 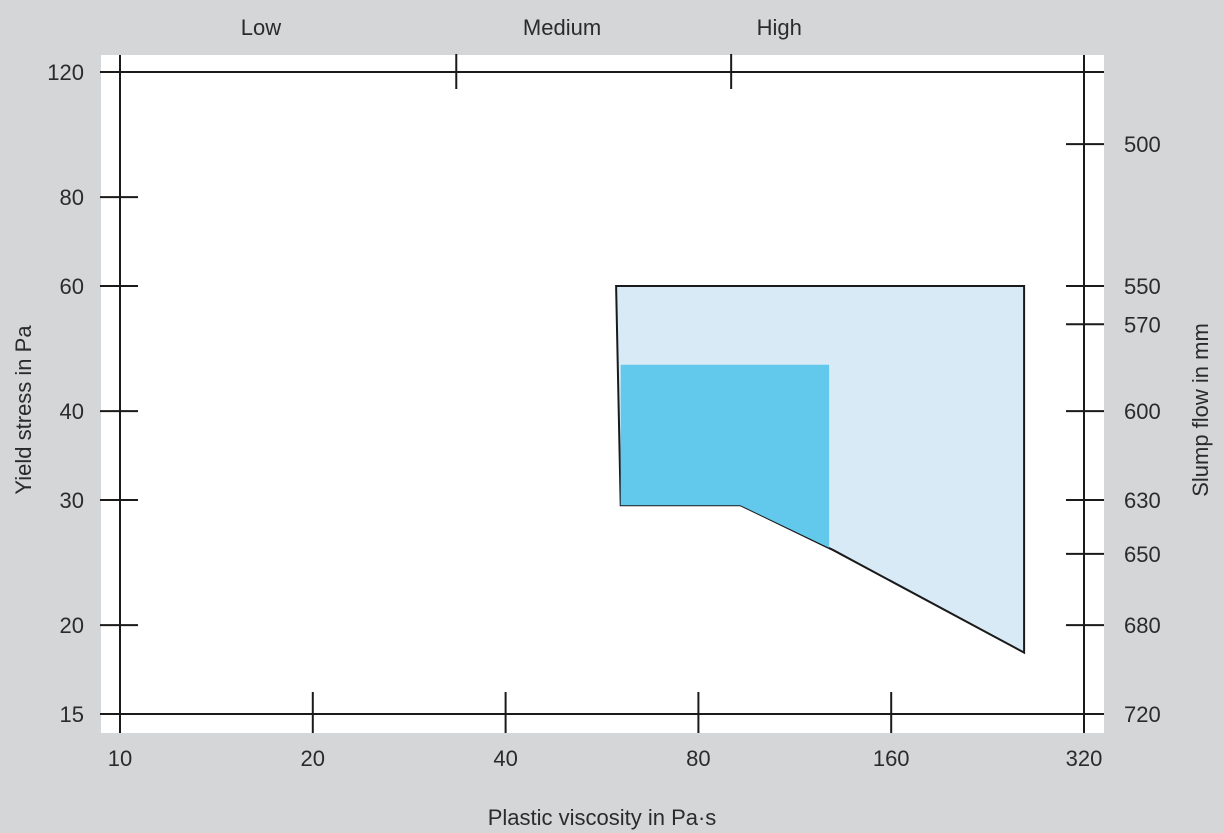 I want to click on x-tick-label: 160, so click(x=891, y=758).